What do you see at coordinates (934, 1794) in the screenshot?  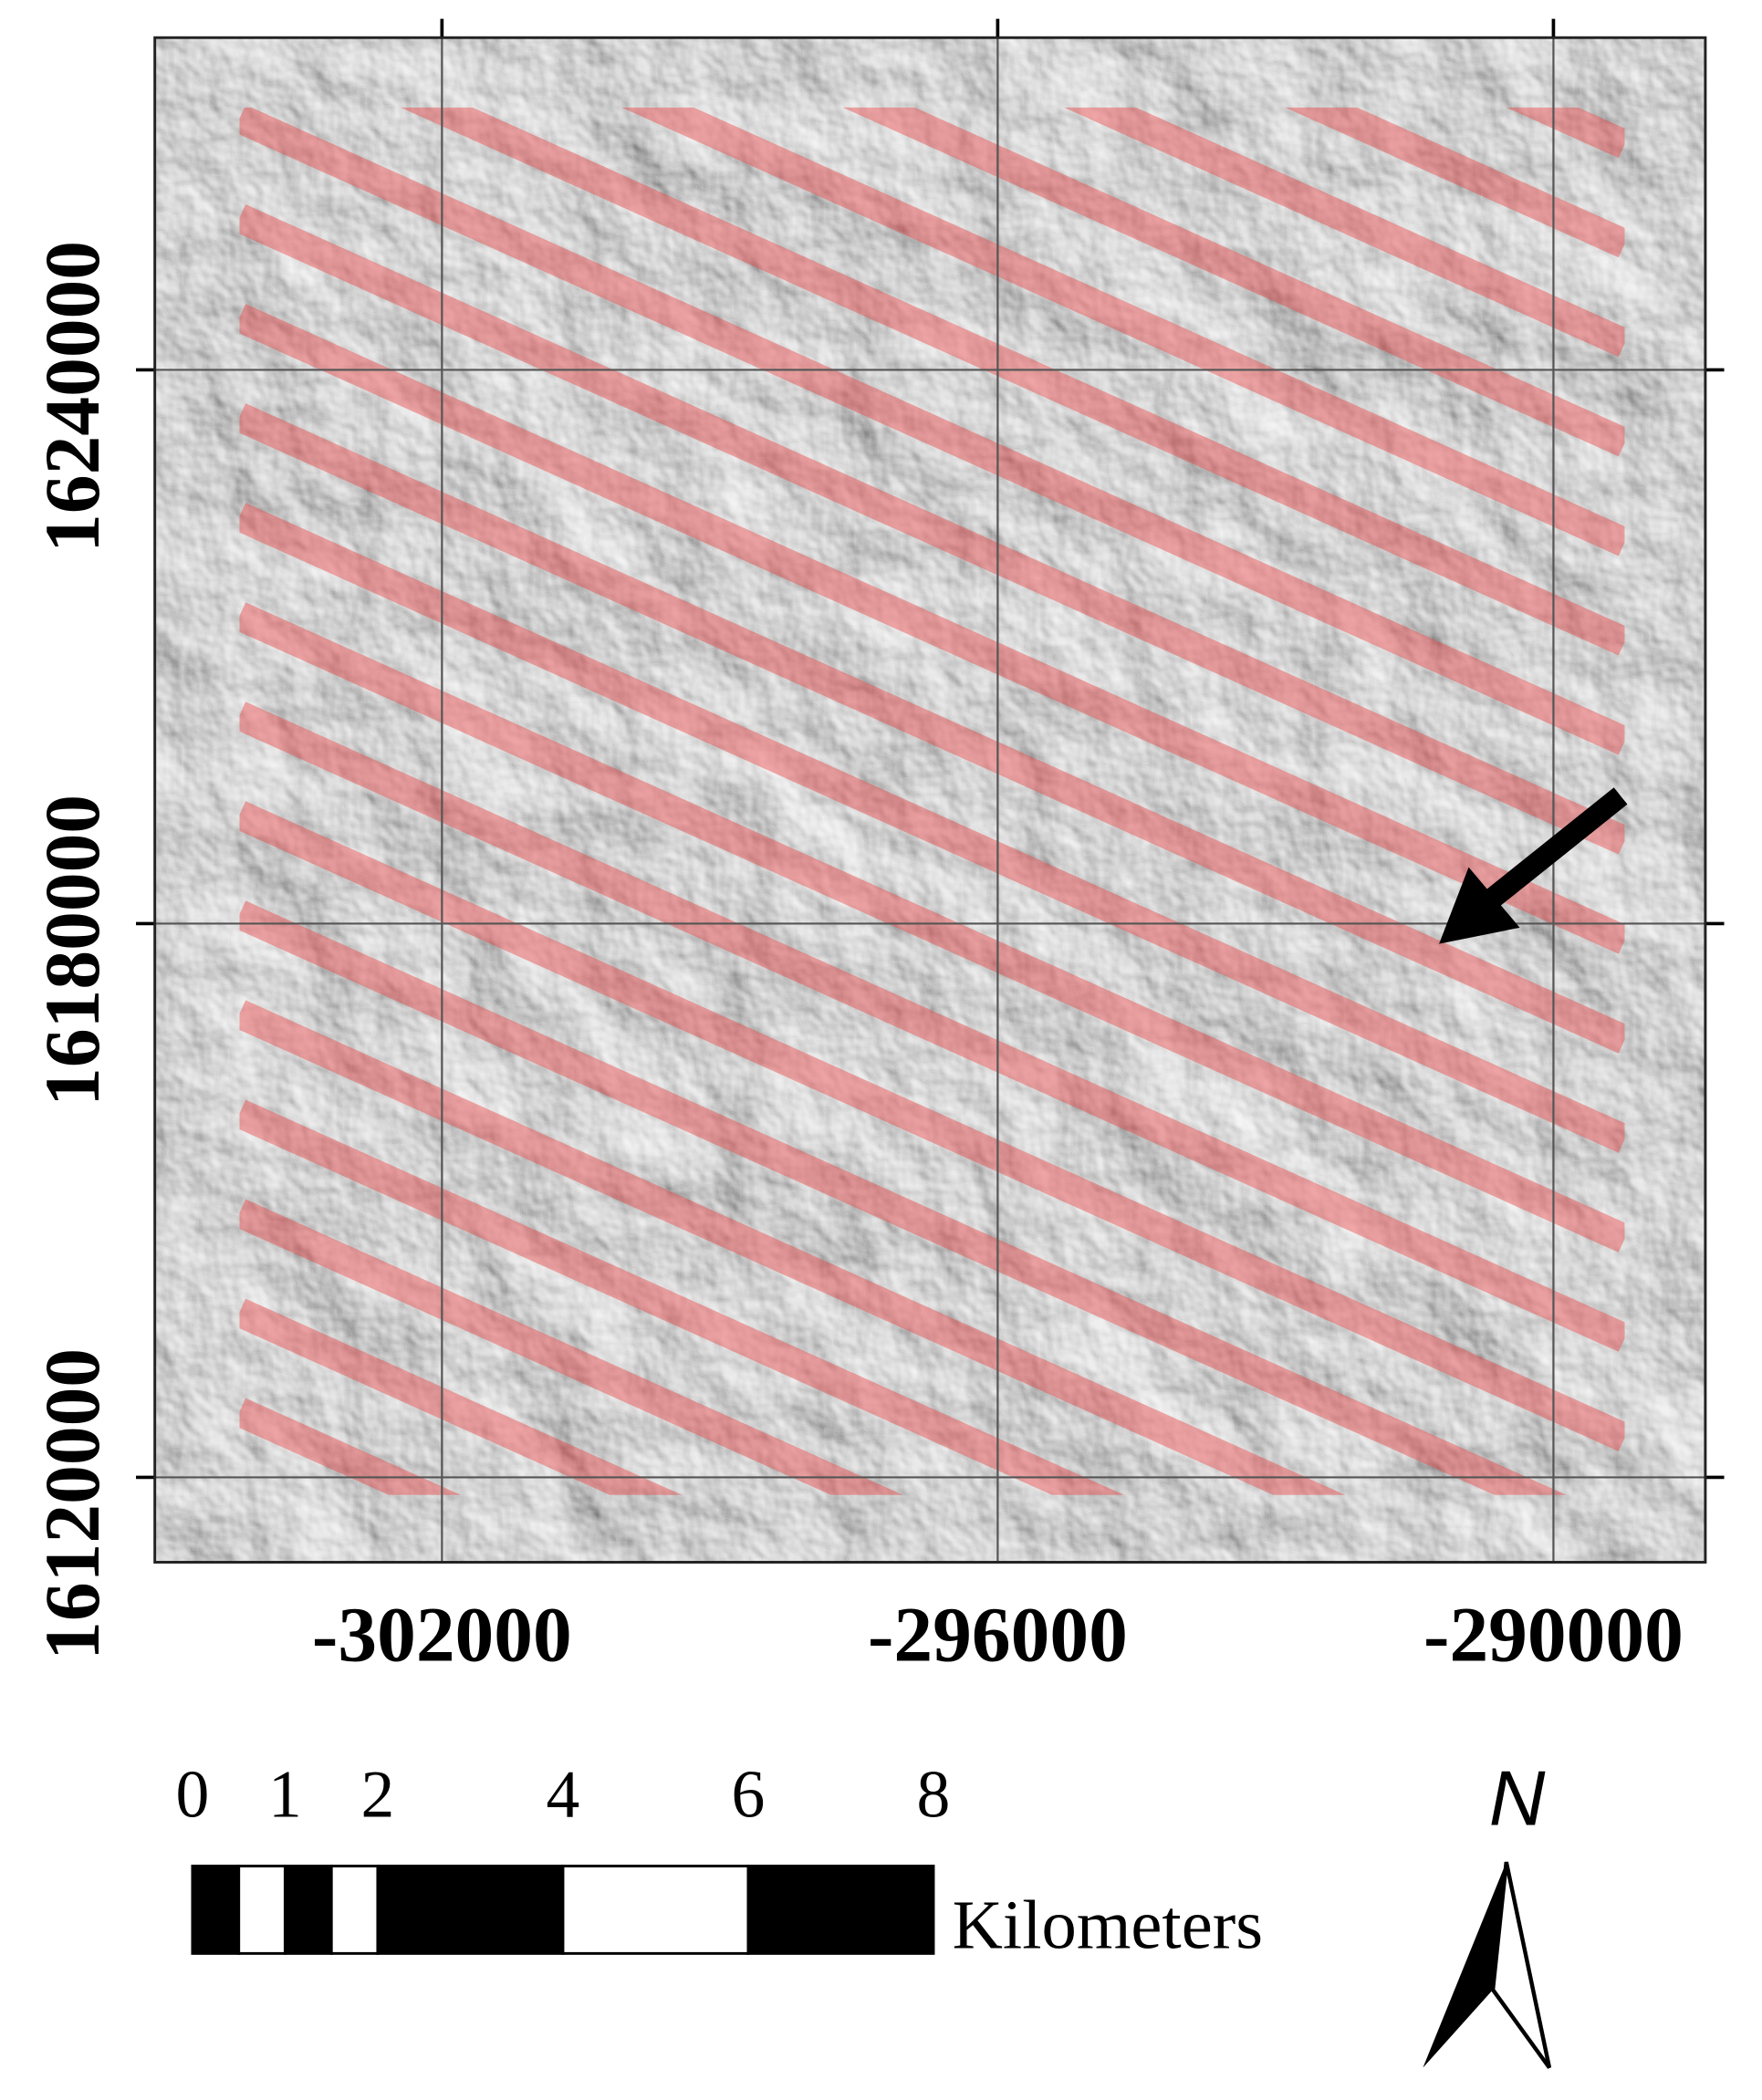 I see `scale-label: 8` at bounding box center [934, 1794].